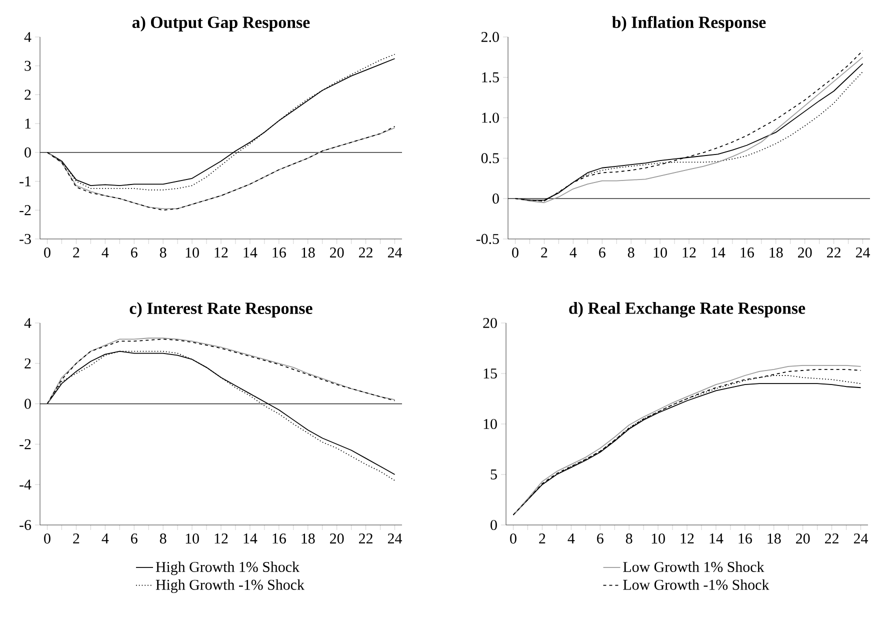 This screenshot has width=881, height=627. Describe the element at coordinates (230, 586) in the screenshot. I see `legend-label: High Growth -1% Shock` at that location.